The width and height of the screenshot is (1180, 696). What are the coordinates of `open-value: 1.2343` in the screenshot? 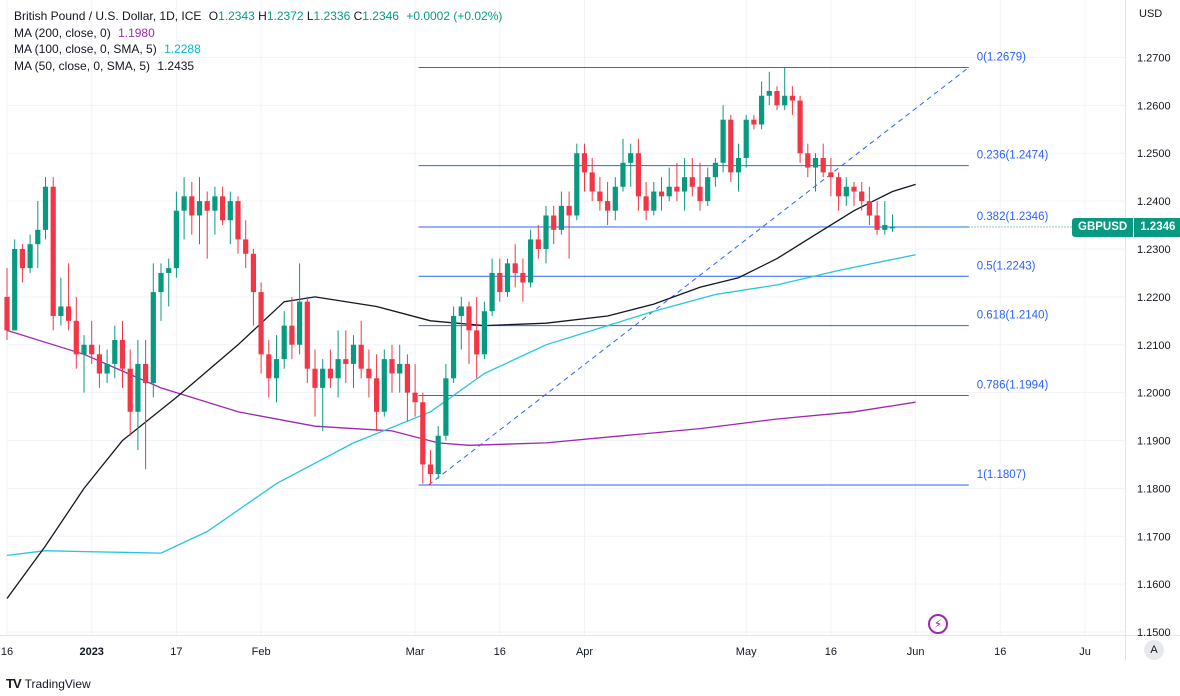 It's located at (236, 16).